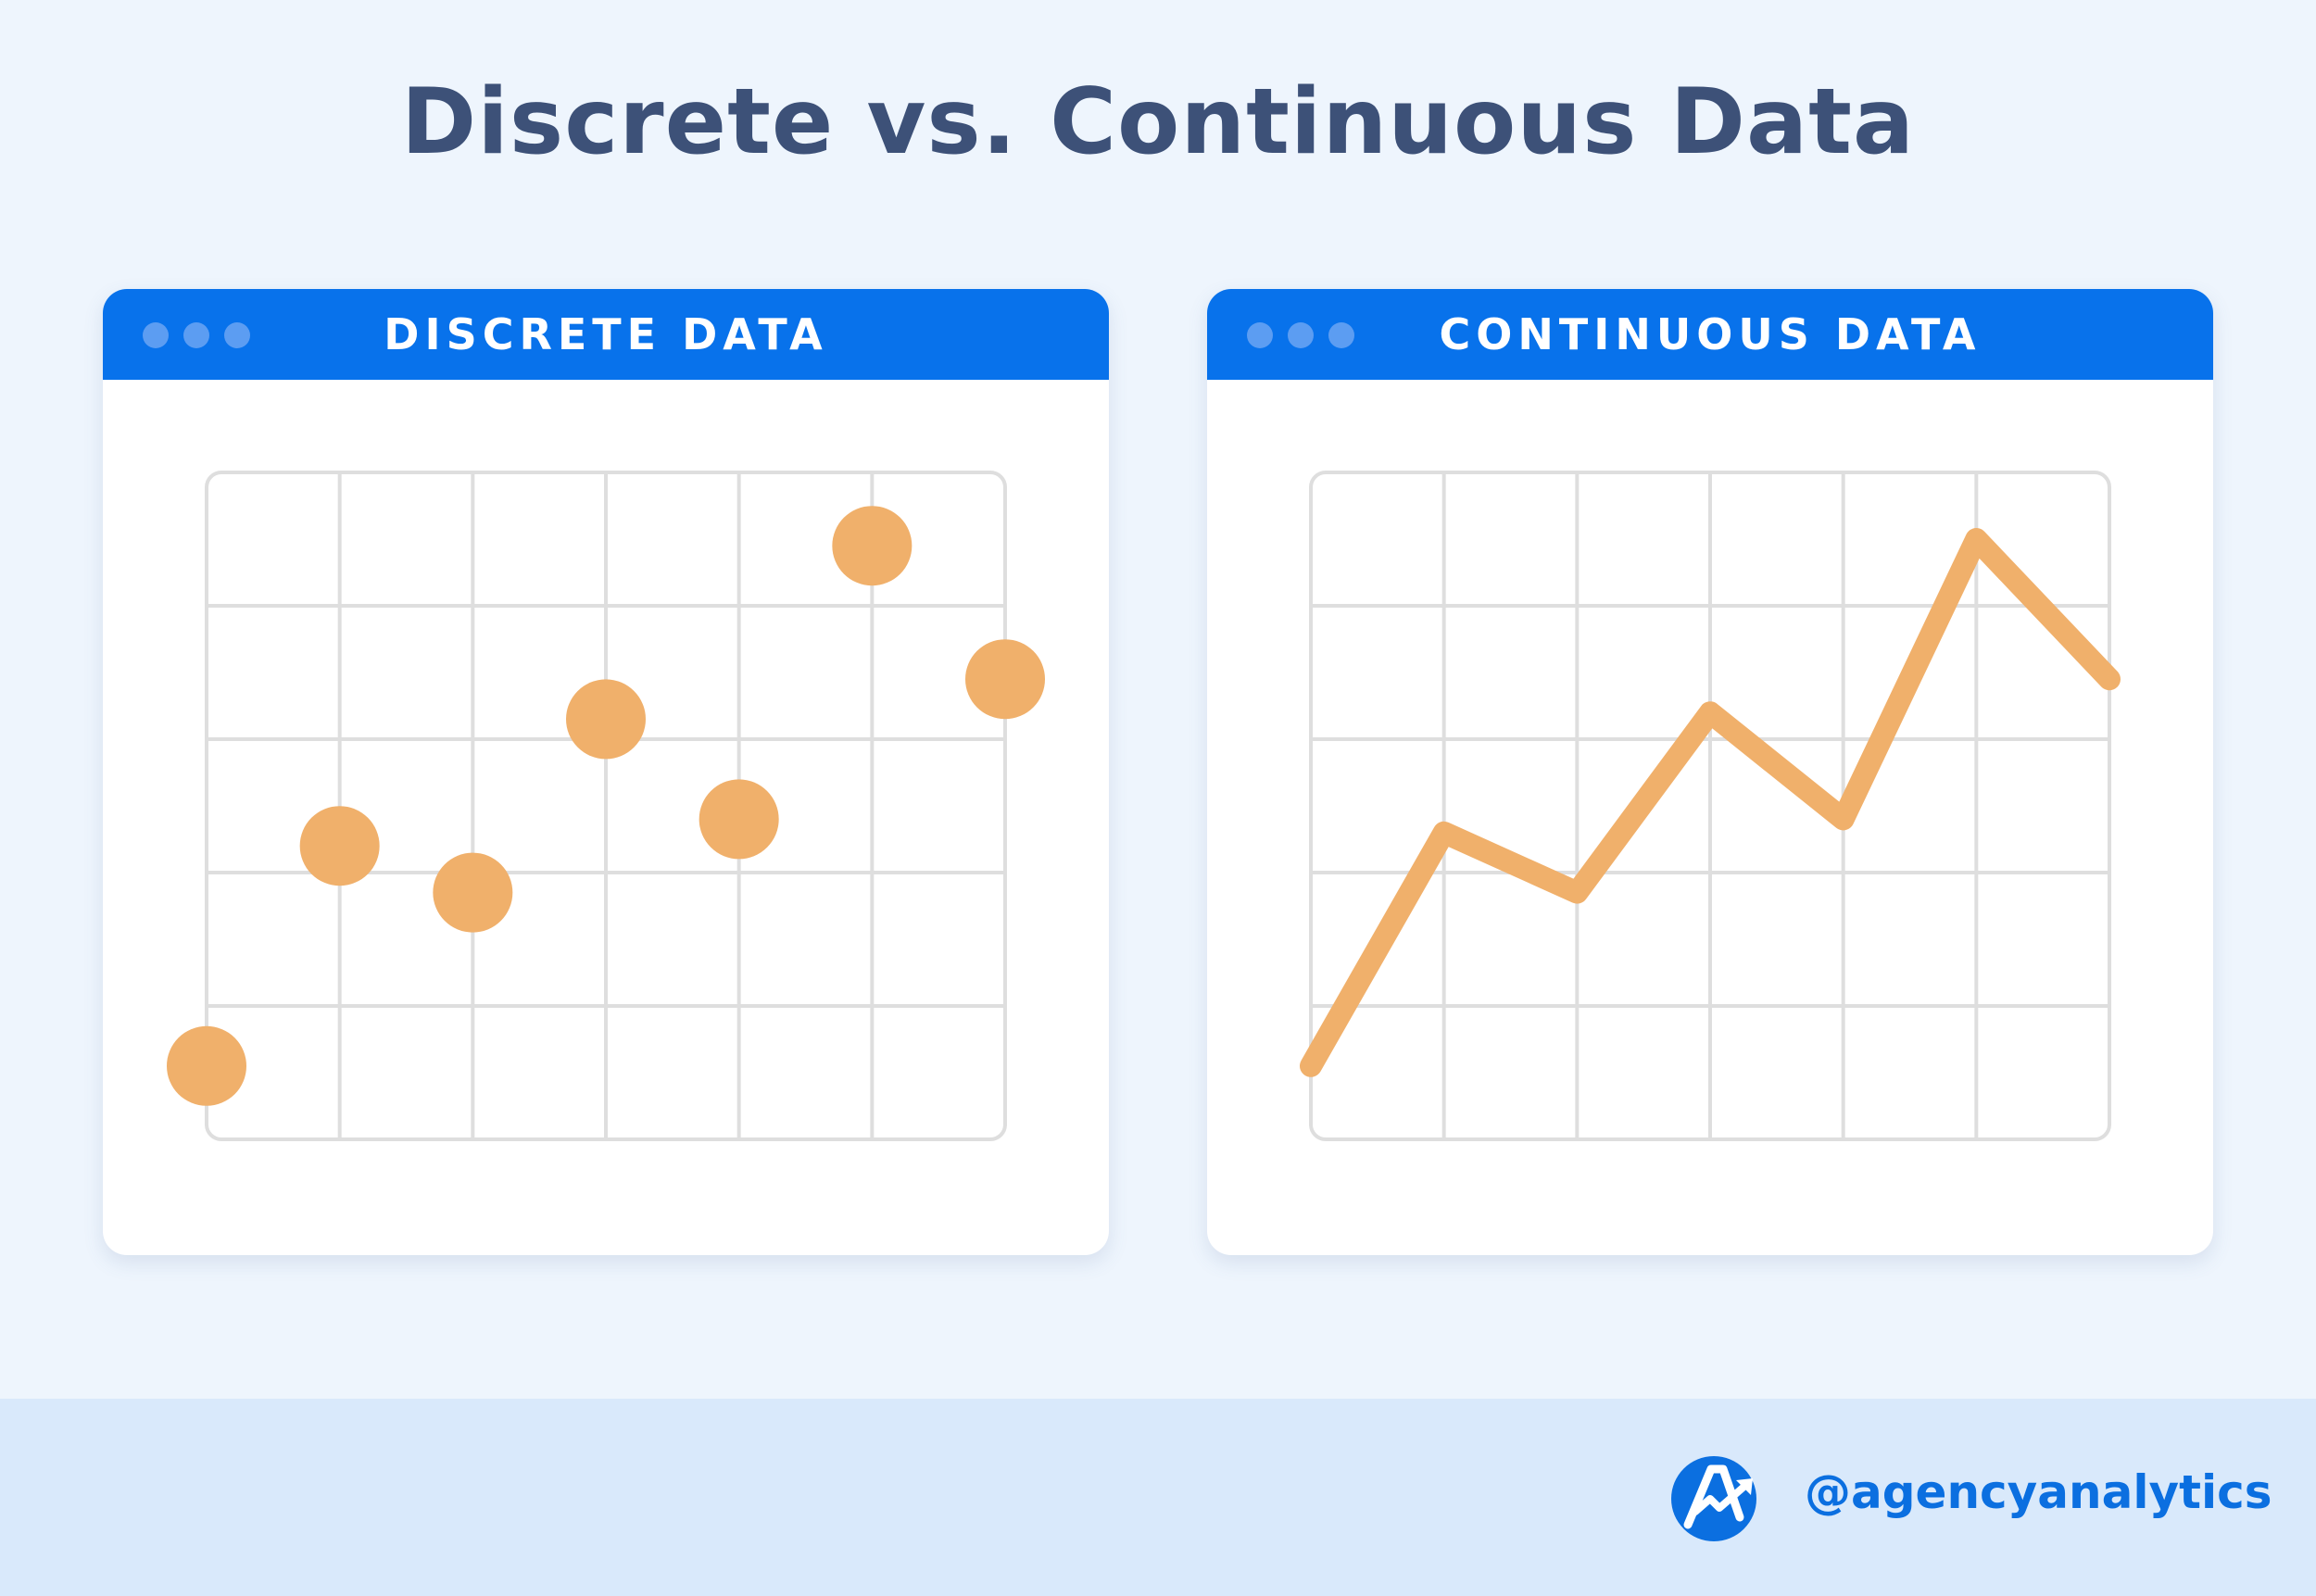 This screenshot has height=1596, width=2316. Describe the element at coordinates (1710, 802) in the screenshot. I see `series-line` at that location.